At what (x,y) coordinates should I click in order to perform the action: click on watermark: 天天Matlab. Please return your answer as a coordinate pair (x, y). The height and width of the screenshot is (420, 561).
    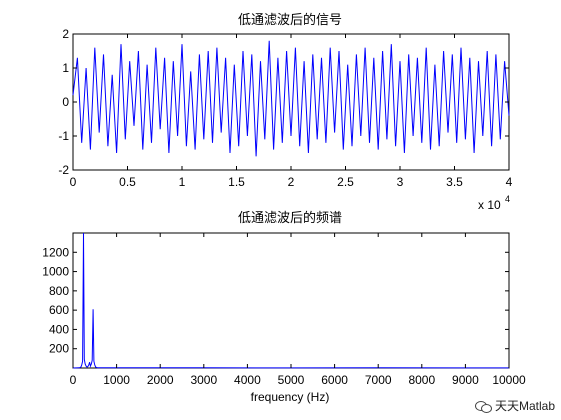
    Looking at the image, I should click on (514, 405).